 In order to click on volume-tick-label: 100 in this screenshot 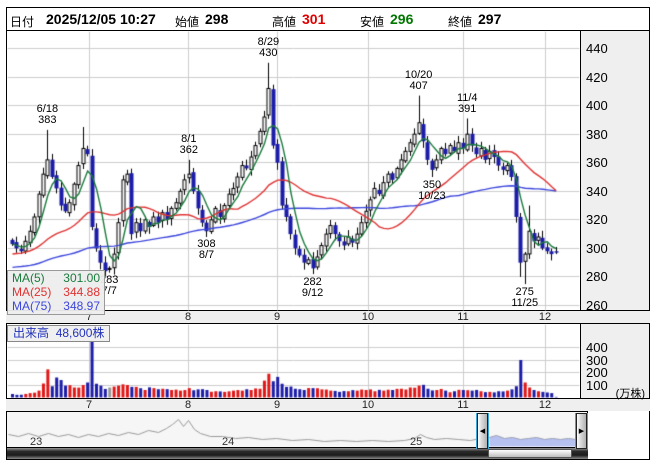, I will do `click(597, 385)`.